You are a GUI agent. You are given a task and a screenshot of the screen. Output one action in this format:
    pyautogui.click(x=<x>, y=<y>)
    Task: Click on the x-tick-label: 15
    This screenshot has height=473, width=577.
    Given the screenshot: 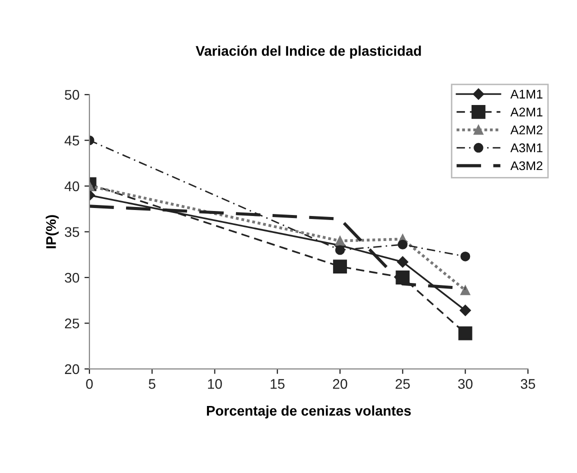 What is the action you would take?
    pyautogui.click(x=277, y=384)
    